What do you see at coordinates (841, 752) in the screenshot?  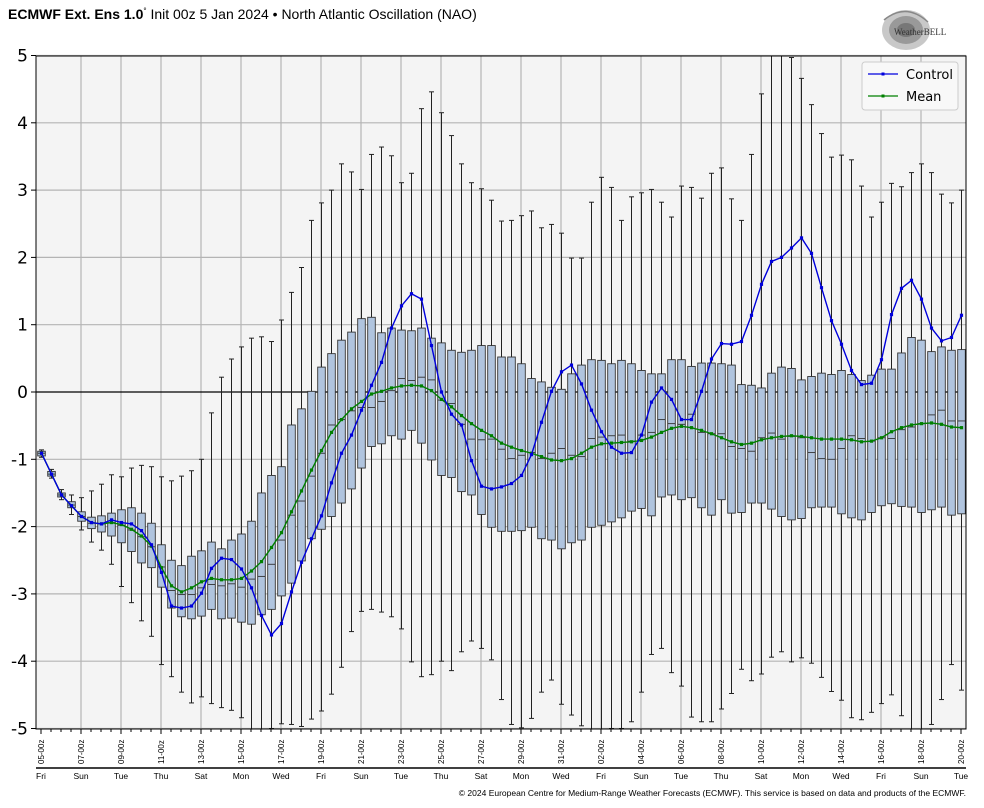 I see `x-tick-label: 14-00z` at bounding box center [841, 752].